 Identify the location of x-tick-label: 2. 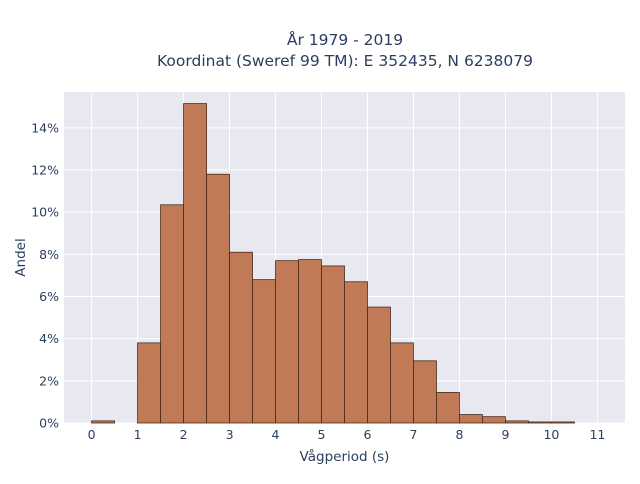
(184, 434).